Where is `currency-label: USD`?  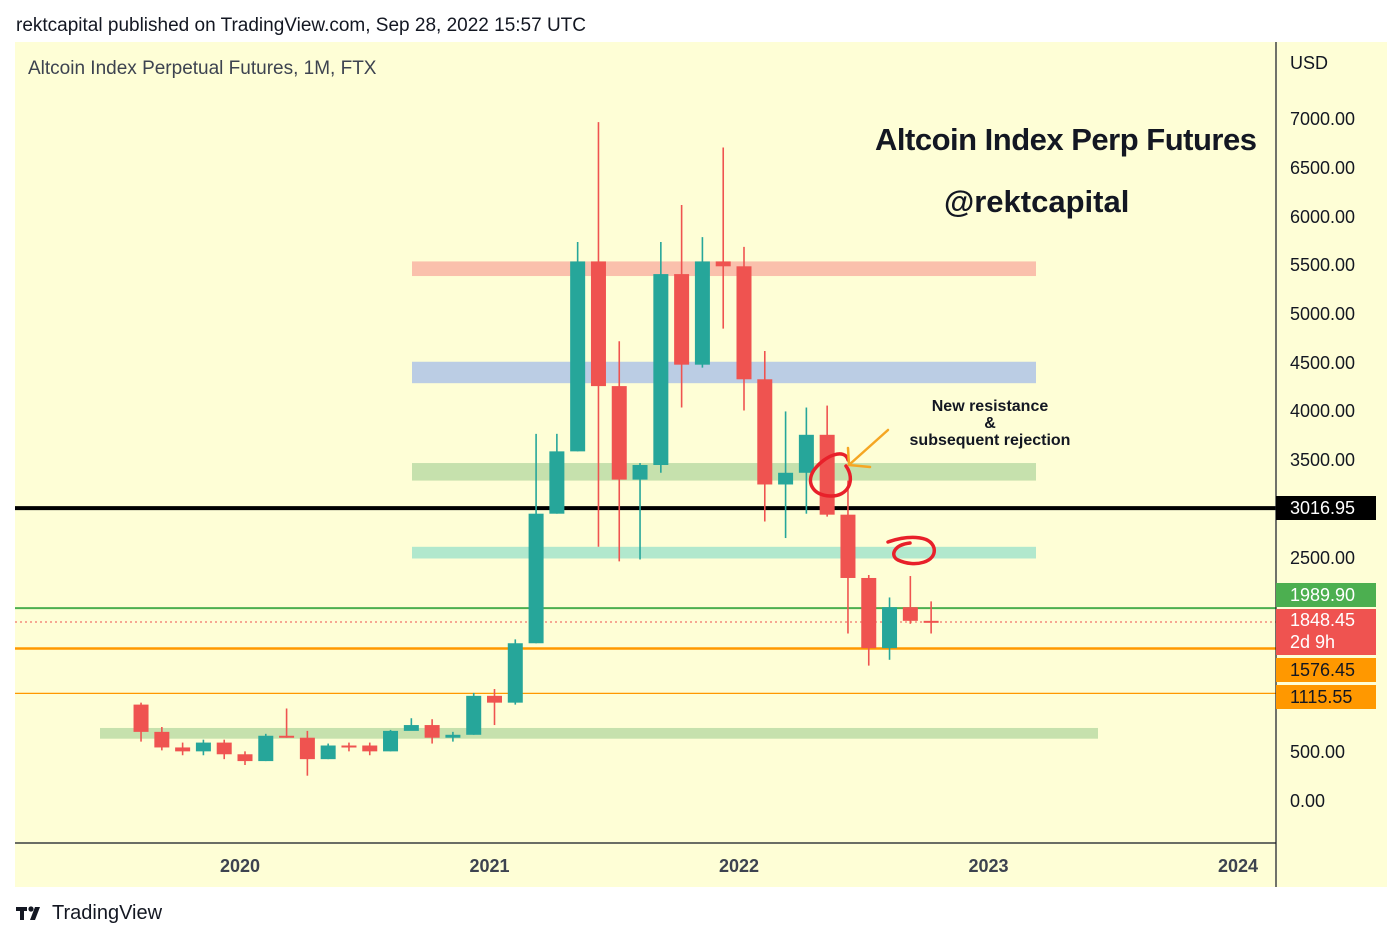 currency-label: USD is located at coordinates (1309, 63).